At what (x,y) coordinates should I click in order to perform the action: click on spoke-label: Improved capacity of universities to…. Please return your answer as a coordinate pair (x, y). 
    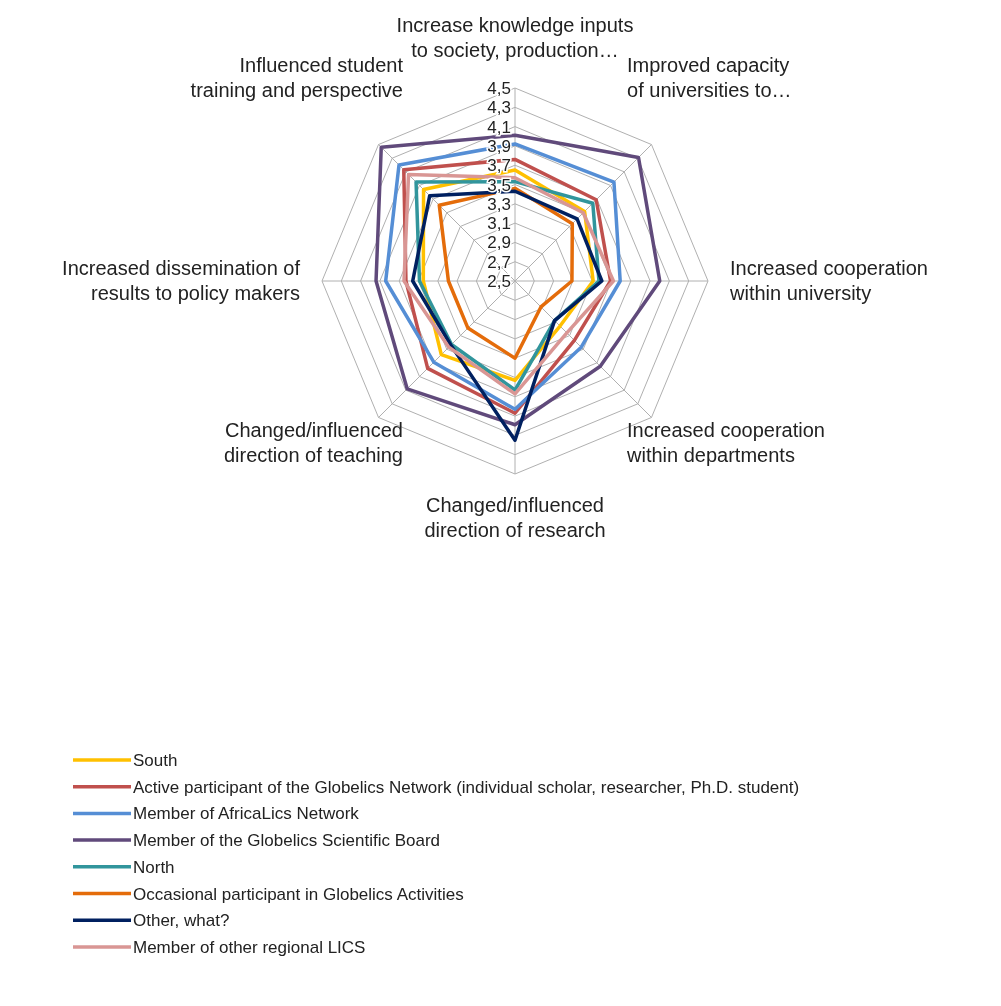
    Looking at the image, I should click on (709, 78).